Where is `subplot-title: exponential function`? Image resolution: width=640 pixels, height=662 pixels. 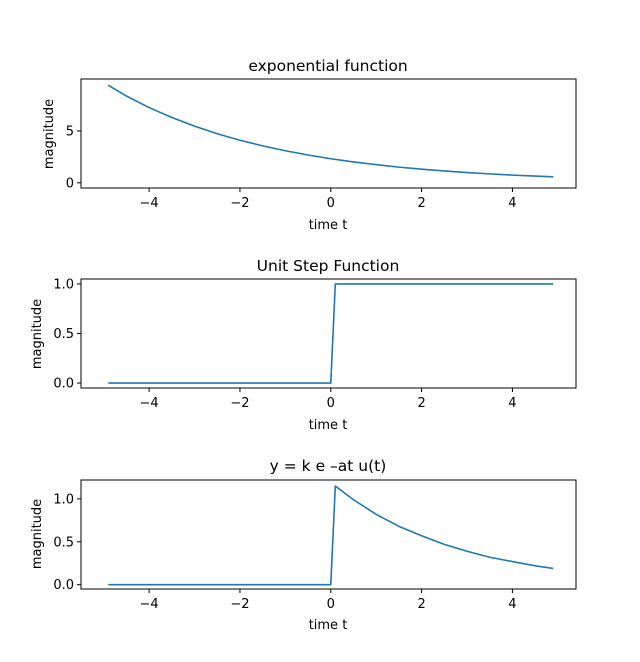
subplot-title: exponential function is located at coordinates (327, 66).